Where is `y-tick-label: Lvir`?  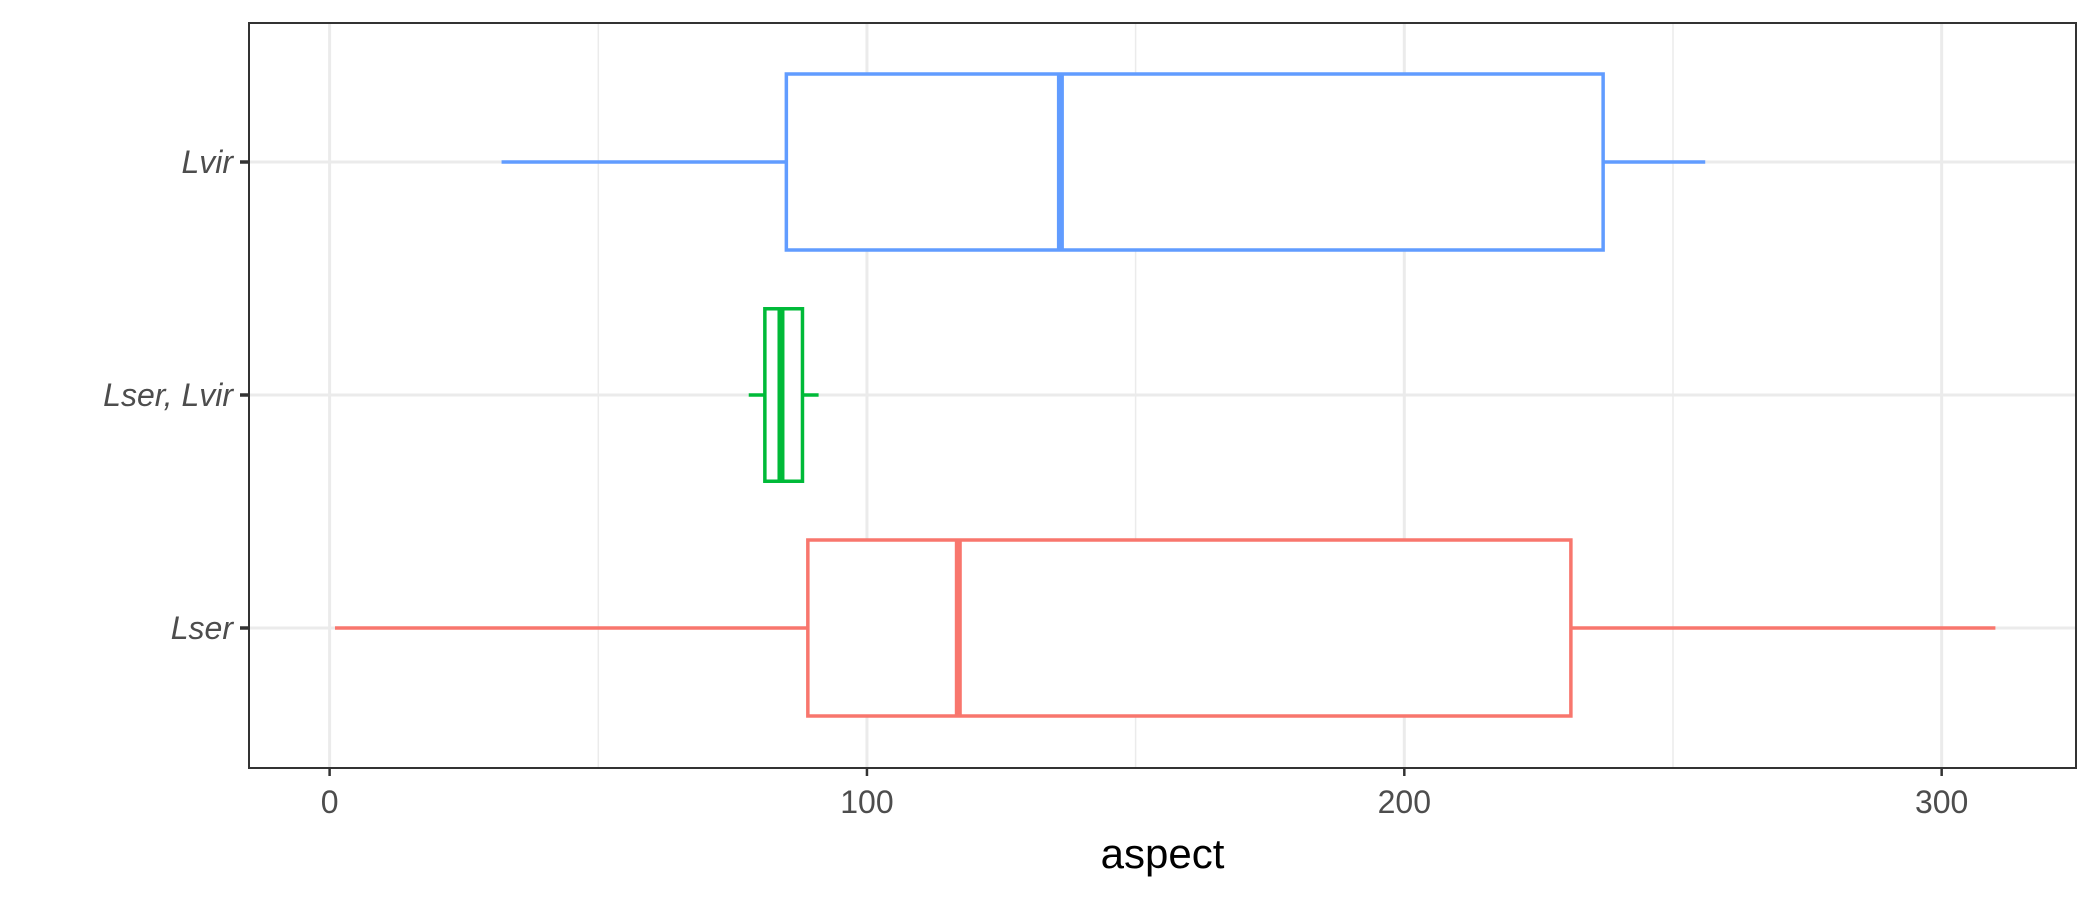
y-tick-label: Lvir is located at coordinates (207, 162).